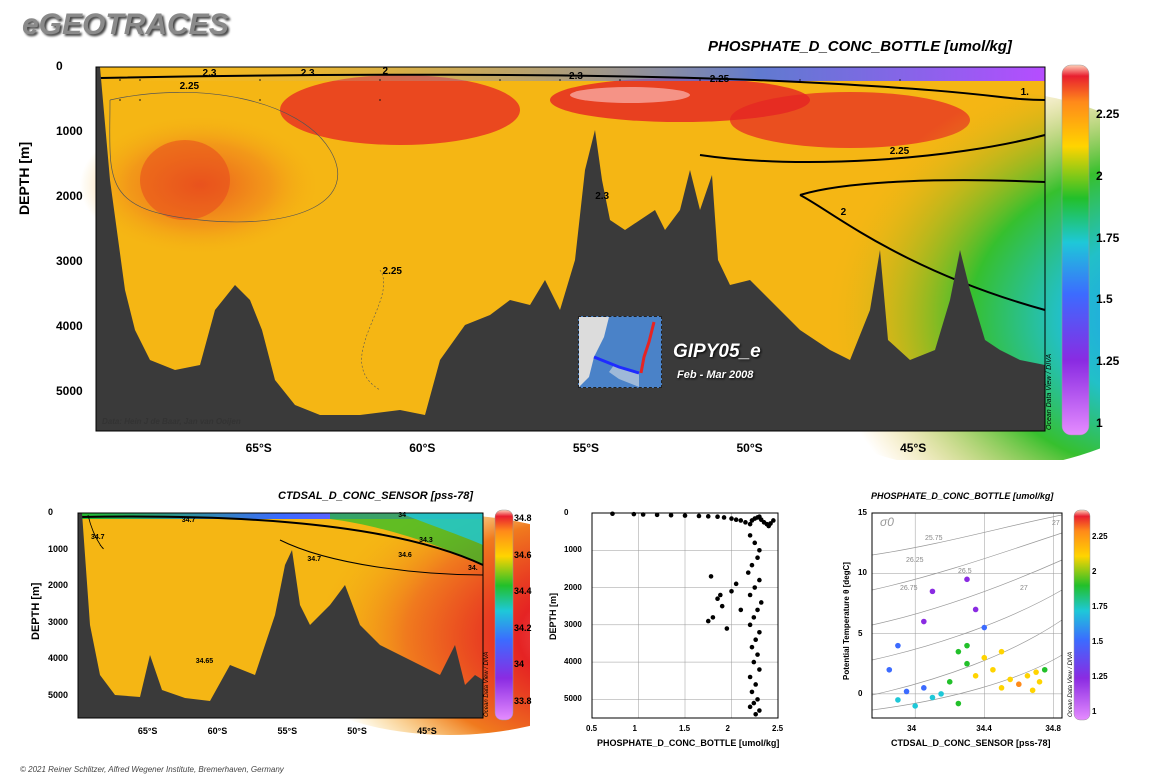  Describe the element at coordinates (1053, 728) in the screenshot. I see `x-tick-label: 34.8` at that location.